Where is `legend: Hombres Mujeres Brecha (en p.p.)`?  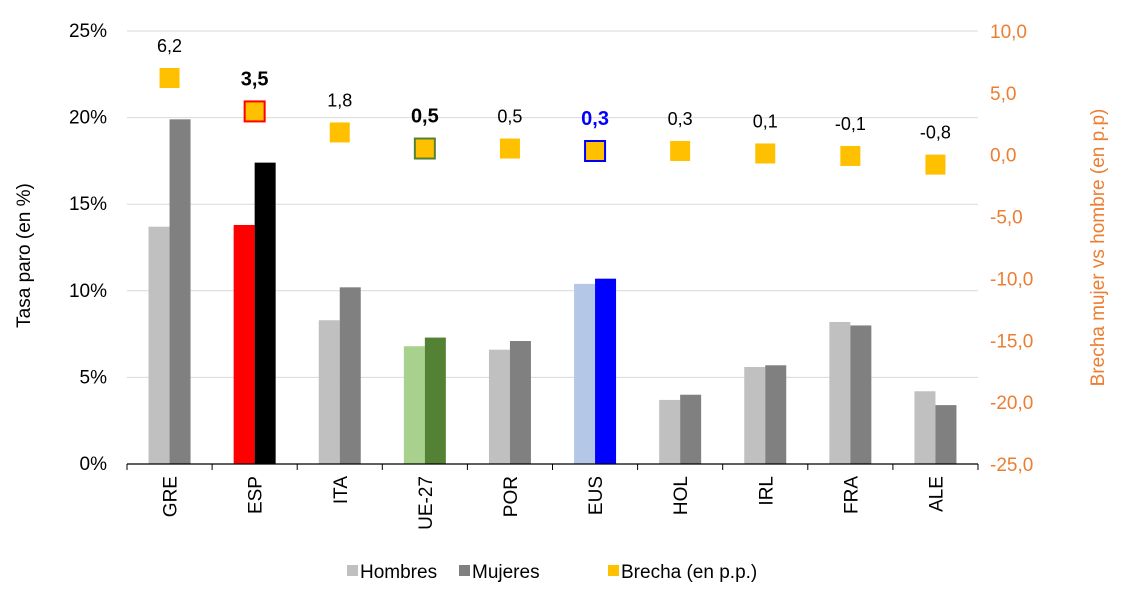 legend: Hombres Mujeres Brecha (en p.p.) is located at coordinates (552, 572).